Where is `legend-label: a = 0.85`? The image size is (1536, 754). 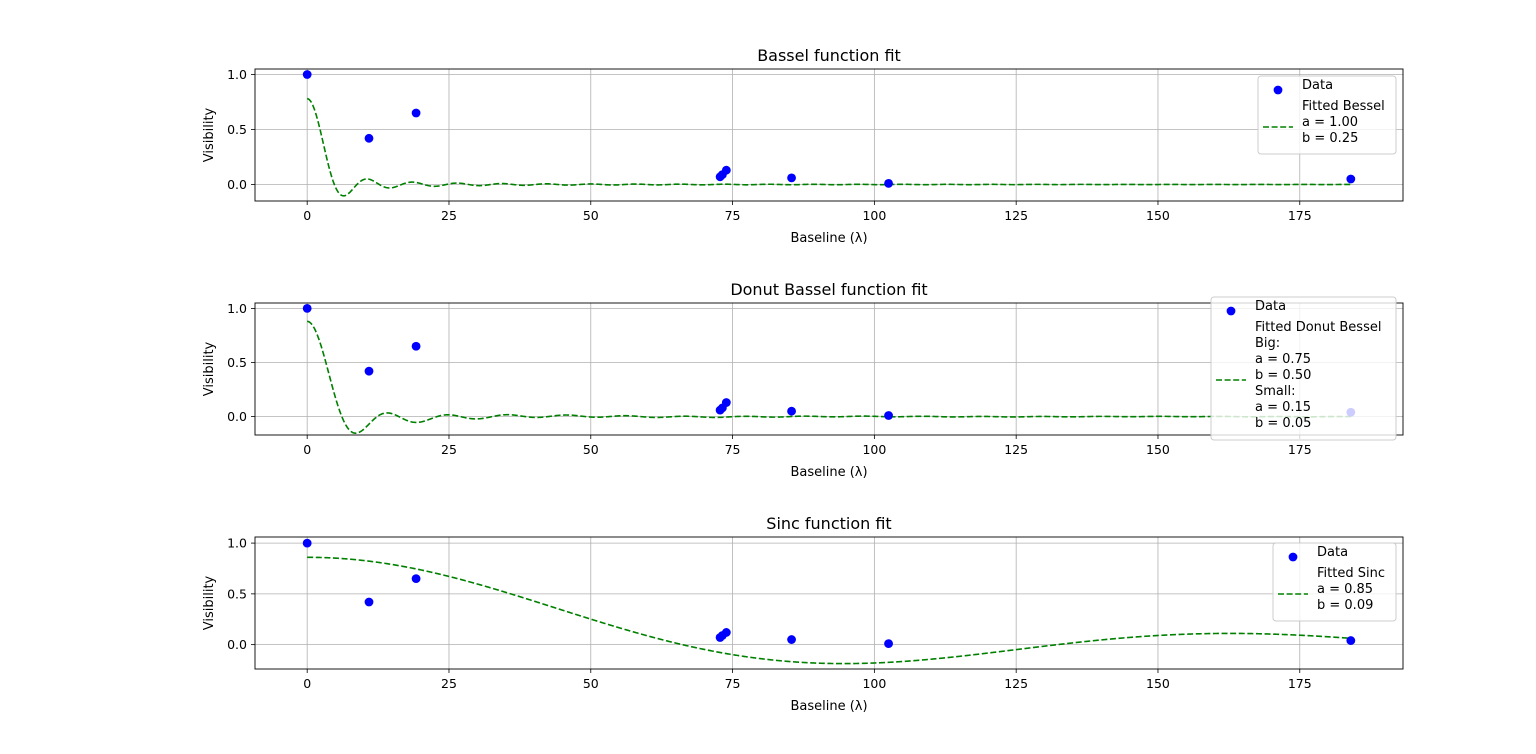
legend-label: a = 0.85 is located at coordinates (1345, 589).